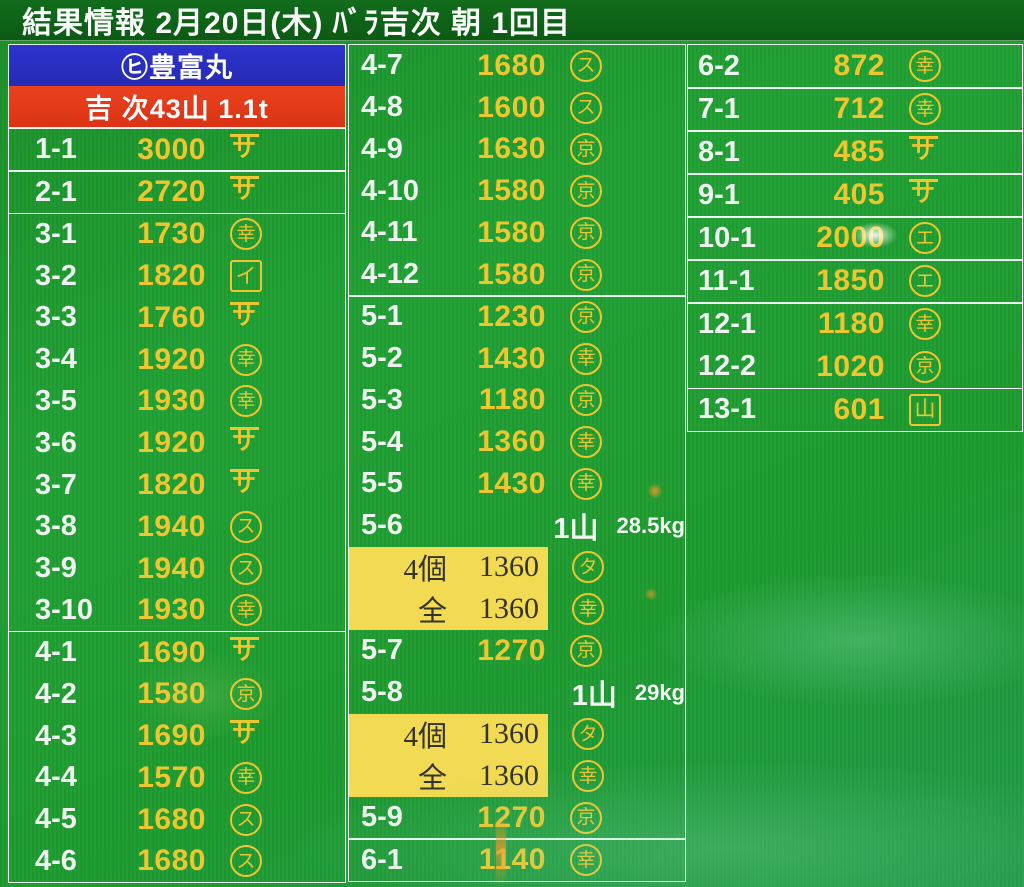 This screenshot has width=1024, height=887. What do you see at coordinates (56, 400) in the screenshot?
I see `lot-number: 3-5` at bounding box center [56, 400].